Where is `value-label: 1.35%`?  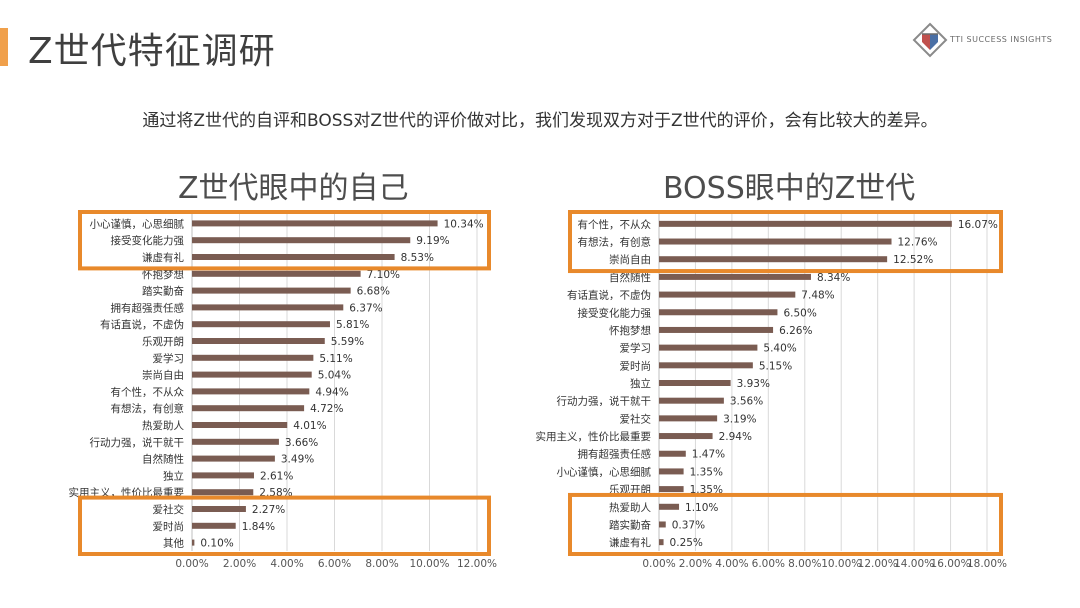 value-label: 1.35% is located at coordinates (706, 472).